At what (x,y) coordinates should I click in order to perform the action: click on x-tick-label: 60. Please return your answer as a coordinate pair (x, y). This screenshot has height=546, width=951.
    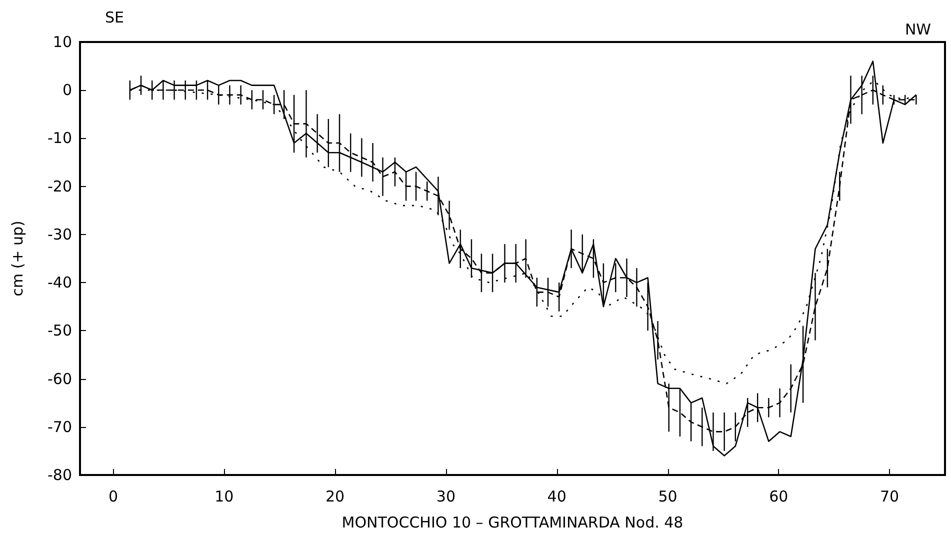
    Looking at the image, I should click on (778, 497).